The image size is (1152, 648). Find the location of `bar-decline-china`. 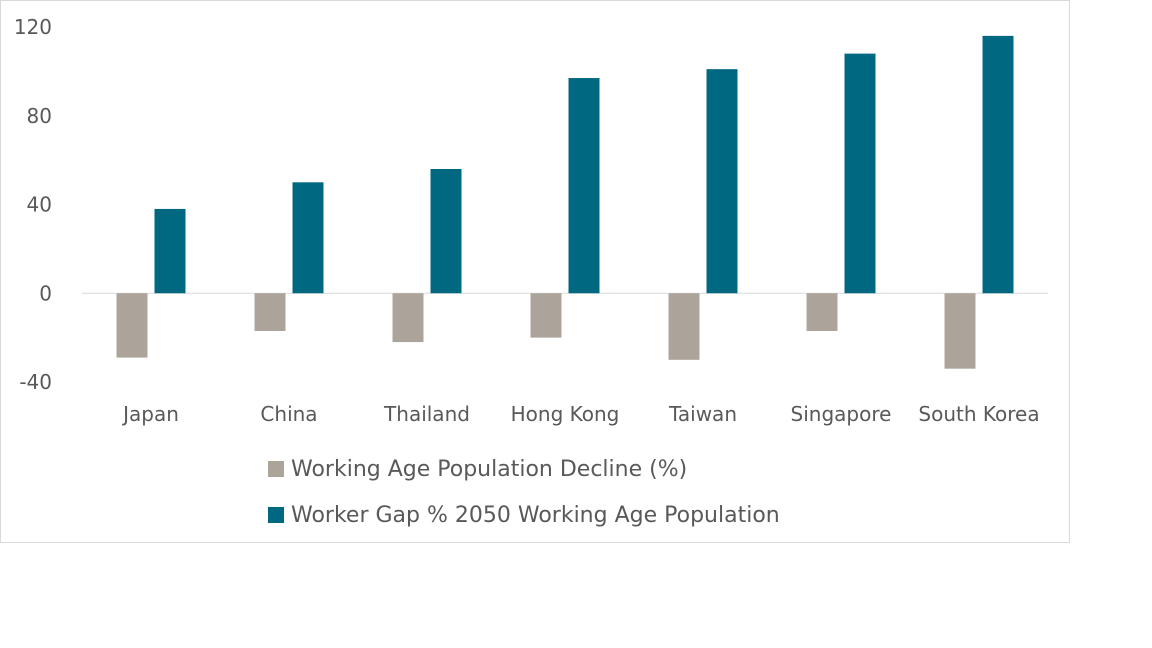

bar-decline-china is located at coordinates (270, 312).